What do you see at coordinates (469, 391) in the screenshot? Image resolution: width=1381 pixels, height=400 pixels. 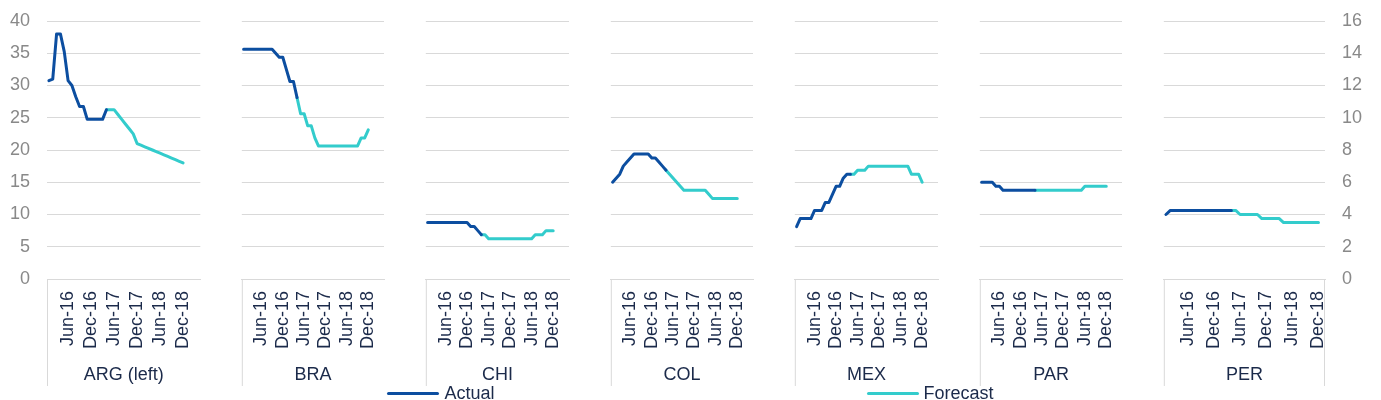 I see `legend-label: Actual` at bounding box center [469, 391].